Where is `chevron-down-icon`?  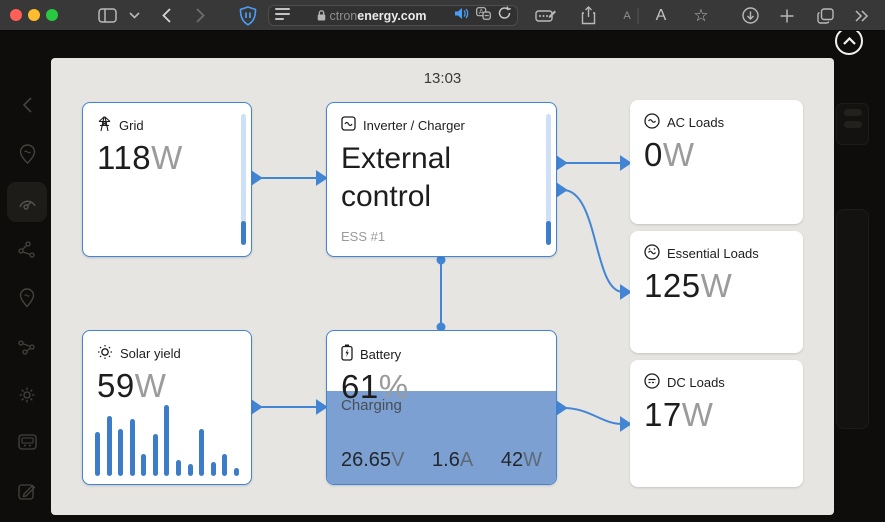 chevron-down-icon is located at coordinates (134, 15).